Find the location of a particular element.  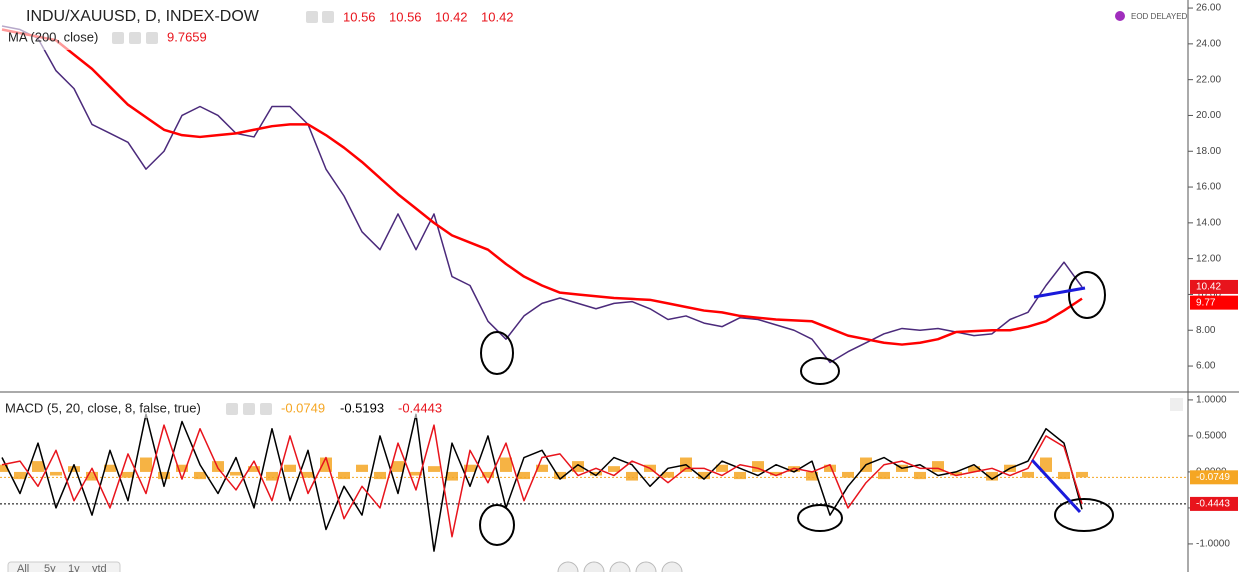

trend-line is located at coordinates (1059, 292).